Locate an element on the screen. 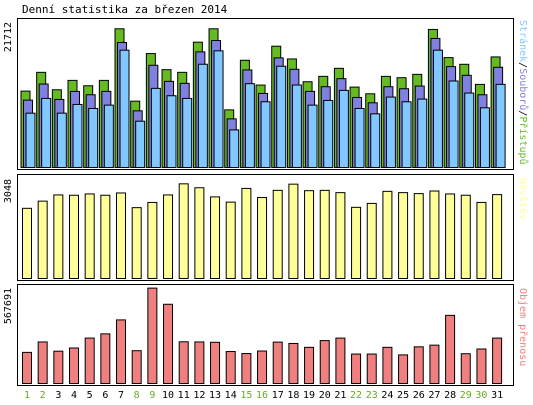  x-tick-label: 28 is located at coordinates (450, 395).